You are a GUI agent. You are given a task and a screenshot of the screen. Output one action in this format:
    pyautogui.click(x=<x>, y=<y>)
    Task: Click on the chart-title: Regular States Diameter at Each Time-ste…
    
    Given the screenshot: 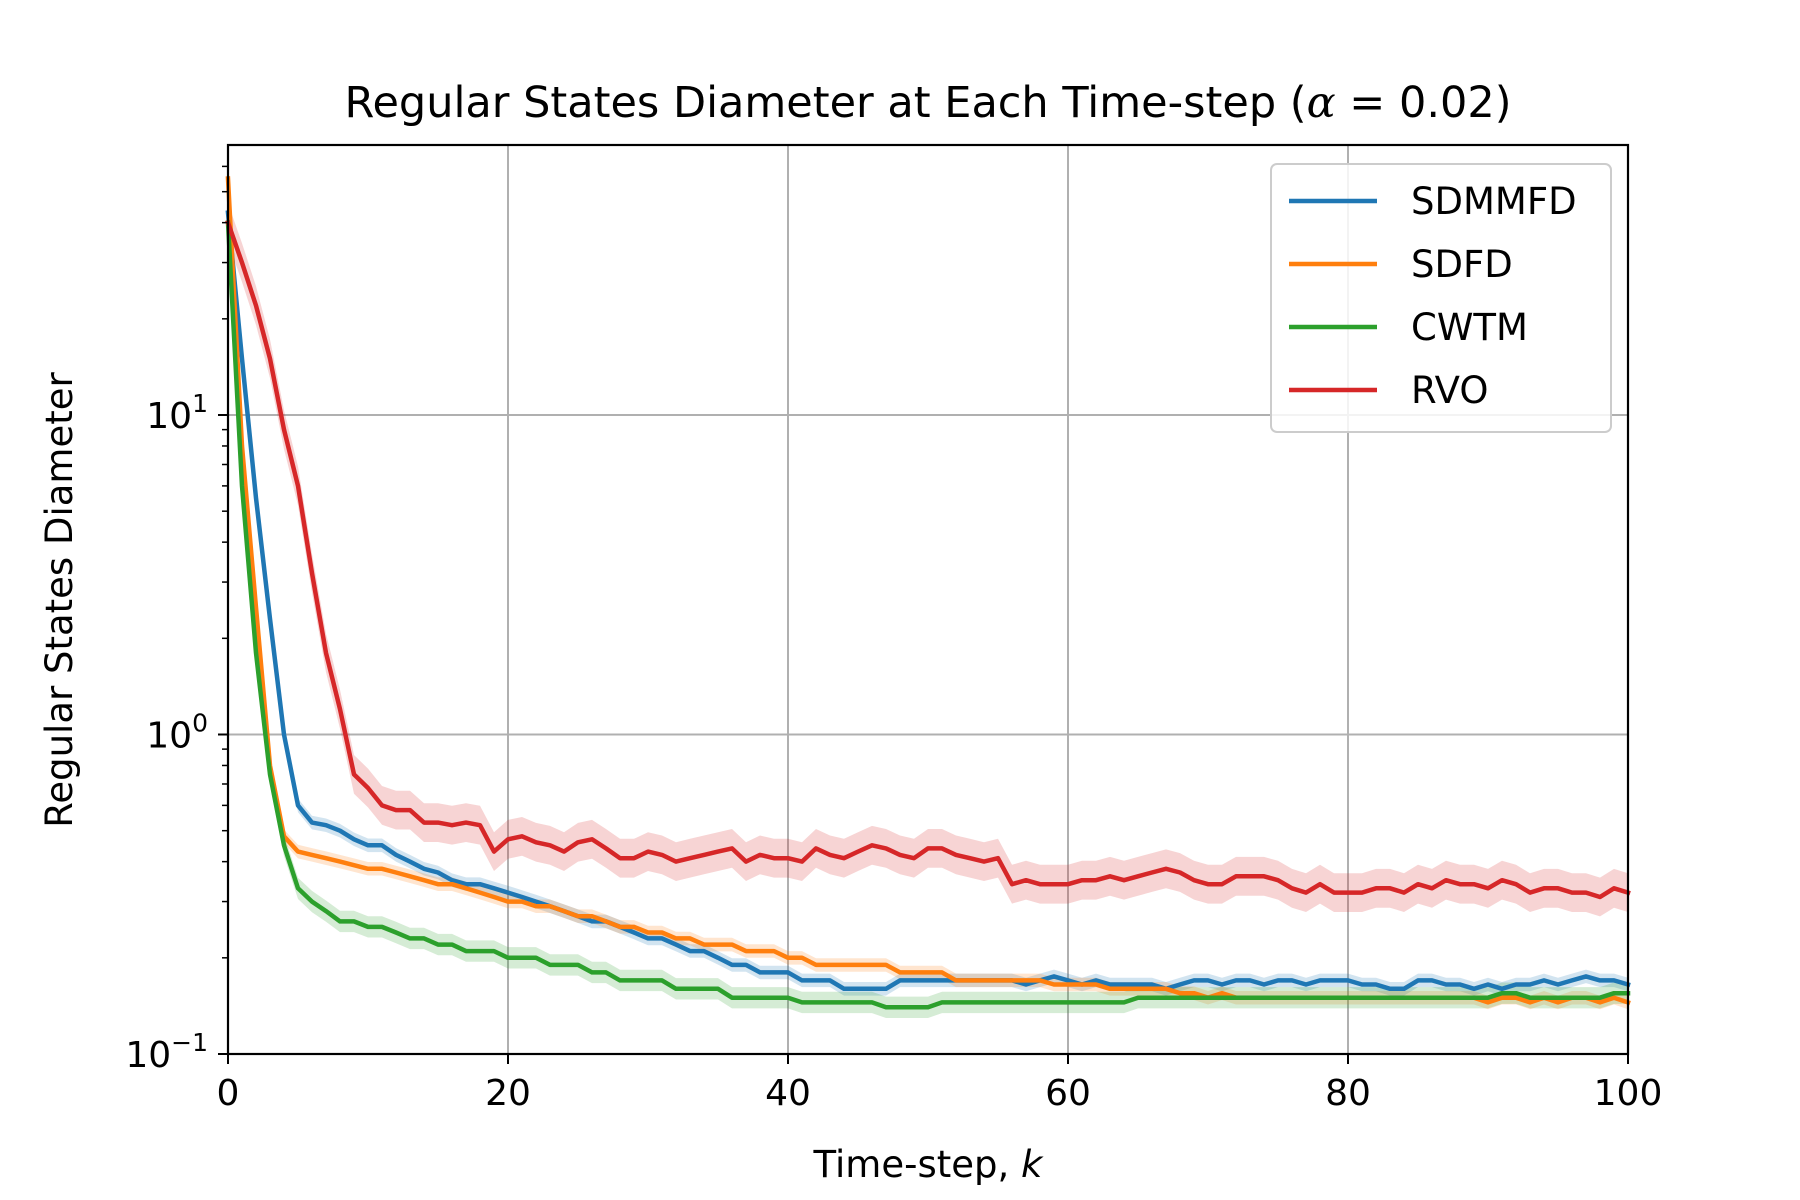 What is the action you would take?
    pyautogui.click(x=928, y=103)
    